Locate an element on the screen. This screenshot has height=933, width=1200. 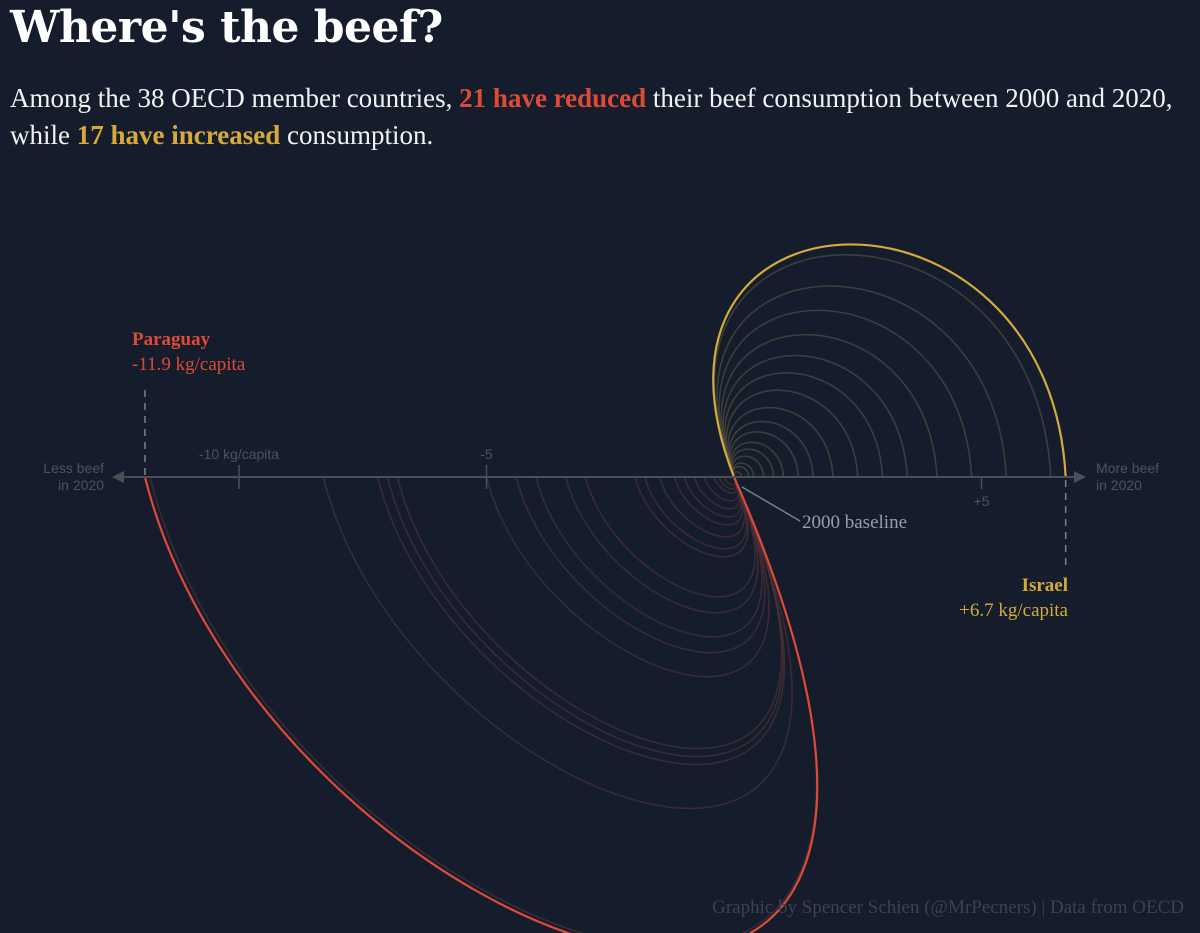
subtitle-text-3: consumption. is located at coordinates (357, 135).